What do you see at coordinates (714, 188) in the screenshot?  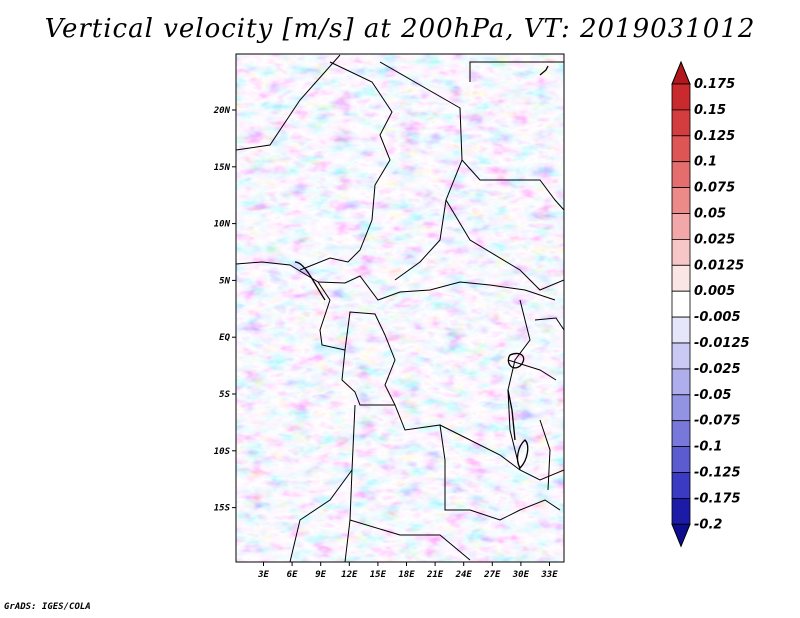 I see `colorbar-label: 0.075` at bounding box center [714, 188].